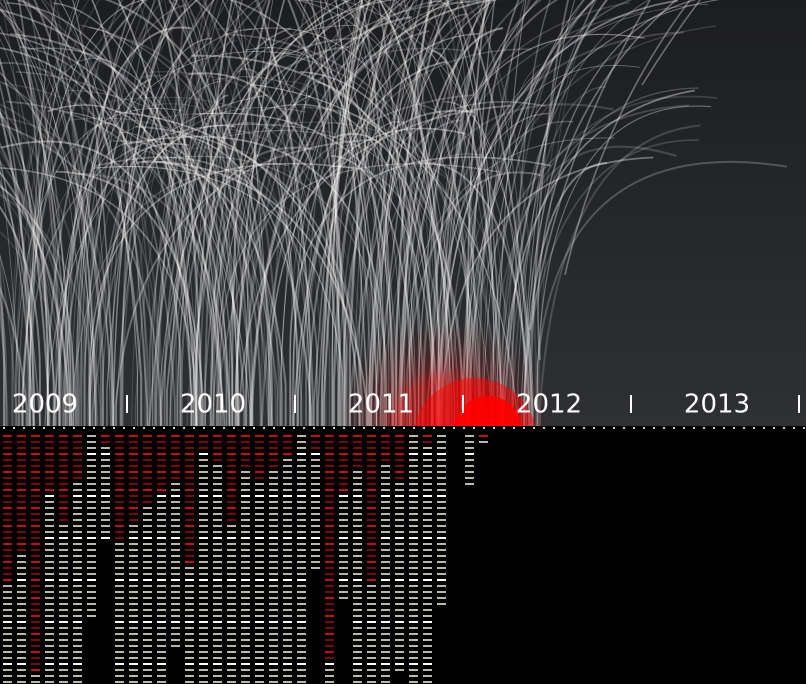  What do you see at coordinates (213, 405) in the screenshot?
I see `year-label: 2010` at bounding box center [213, 405].